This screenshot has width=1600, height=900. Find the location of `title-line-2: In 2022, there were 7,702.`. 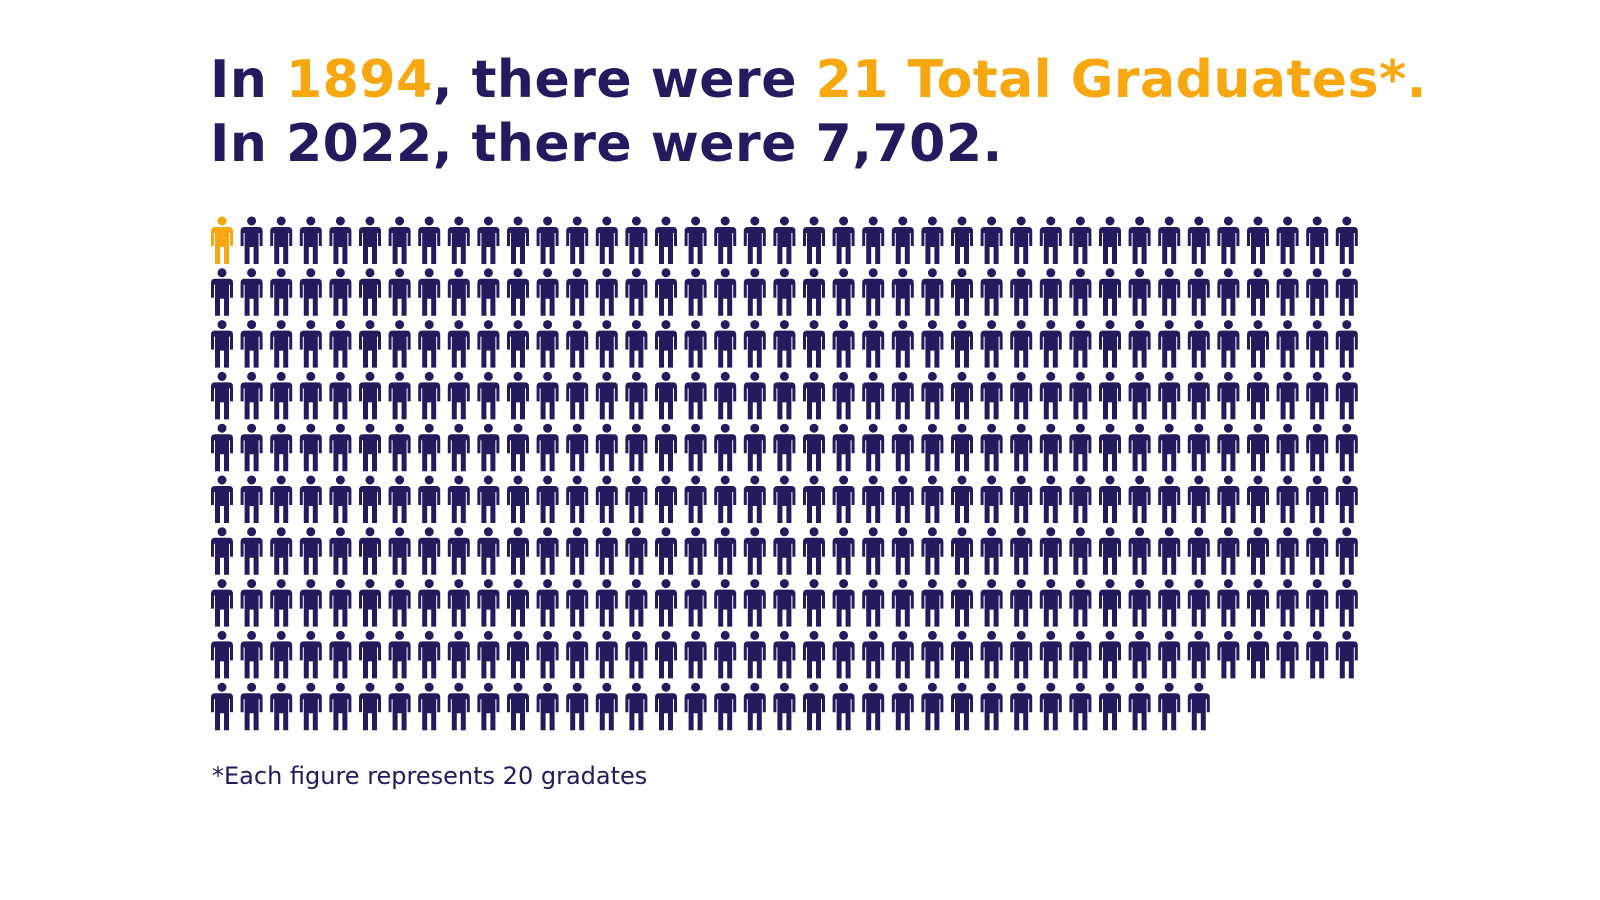

title-line-2: In 2022, there were 7,702. is located at coordinates (606, 144).